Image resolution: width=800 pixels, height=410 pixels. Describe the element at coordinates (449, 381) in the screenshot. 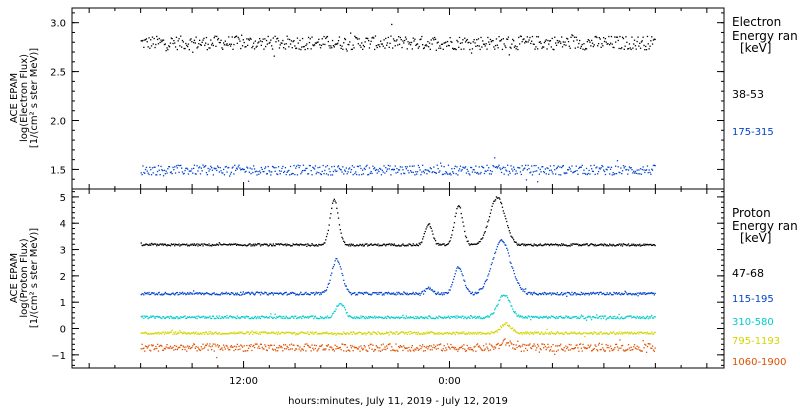

I see `x-tick-label: 0:00` at that location.